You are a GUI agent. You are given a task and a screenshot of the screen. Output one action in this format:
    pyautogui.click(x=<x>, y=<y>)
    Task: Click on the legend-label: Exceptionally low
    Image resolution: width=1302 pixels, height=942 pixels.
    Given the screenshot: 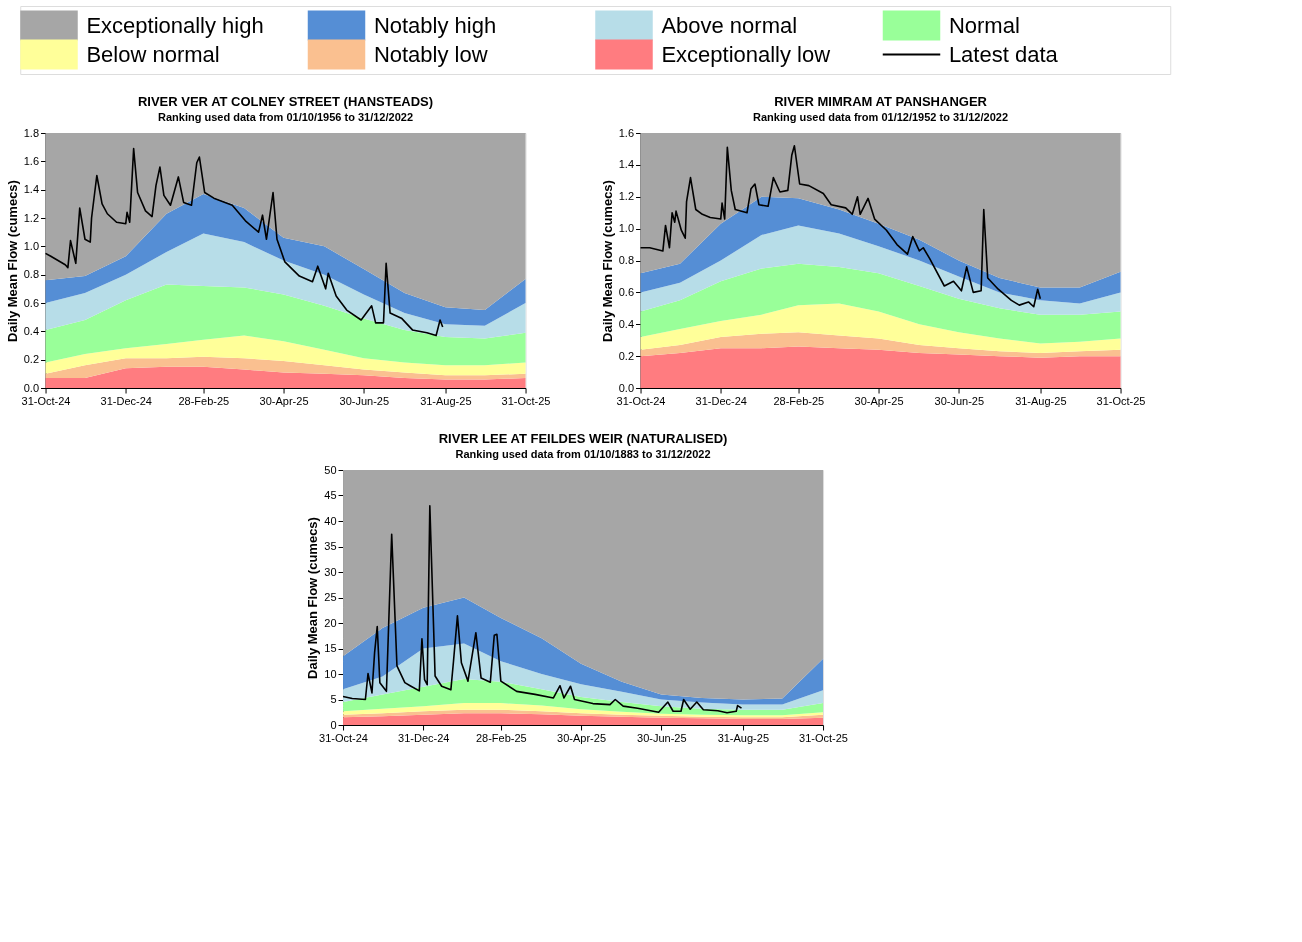 What is the action you would take?
    pyautogui.click(x=746, y=54)
    